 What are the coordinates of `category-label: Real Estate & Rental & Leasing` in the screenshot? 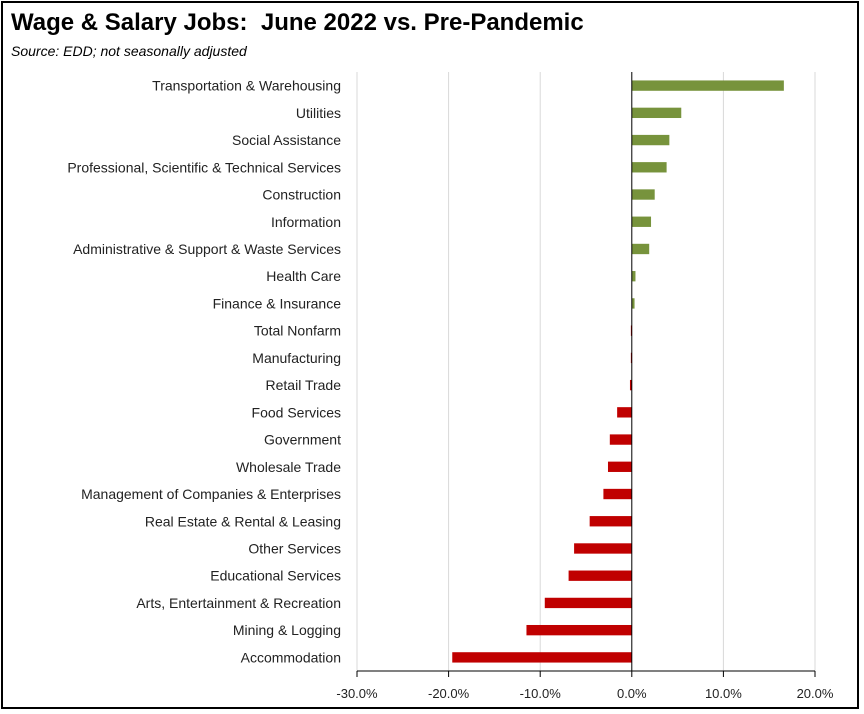 It's located at (243, 521).